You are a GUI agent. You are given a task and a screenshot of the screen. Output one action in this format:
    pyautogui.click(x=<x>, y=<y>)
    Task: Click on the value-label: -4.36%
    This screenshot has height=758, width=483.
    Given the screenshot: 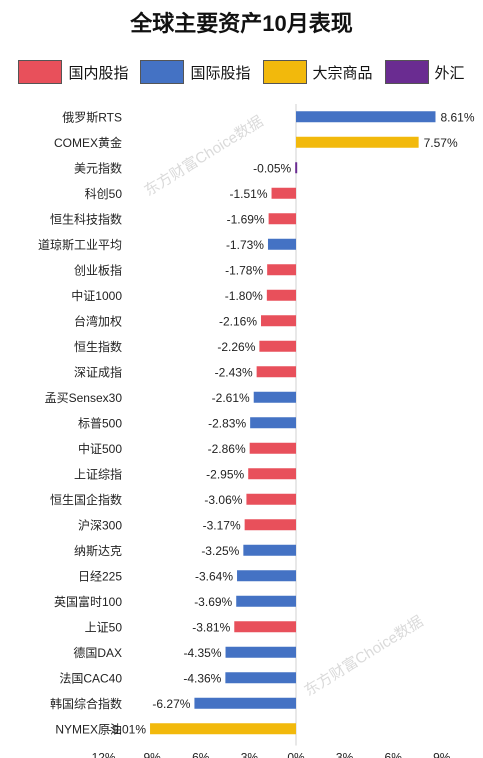 What is the action you would take?
    pyautogui.click(x=202, y=678)
    